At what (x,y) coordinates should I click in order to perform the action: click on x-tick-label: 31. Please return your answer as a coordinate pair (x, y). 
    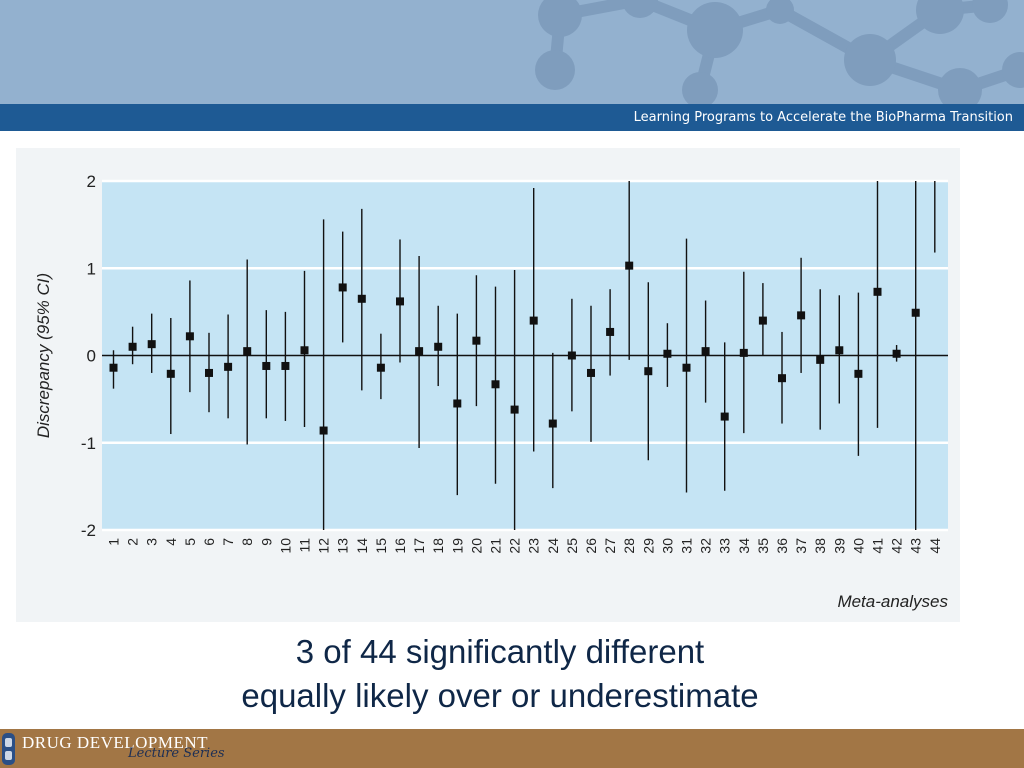
    Looking at the image, I should click on (687, 546).